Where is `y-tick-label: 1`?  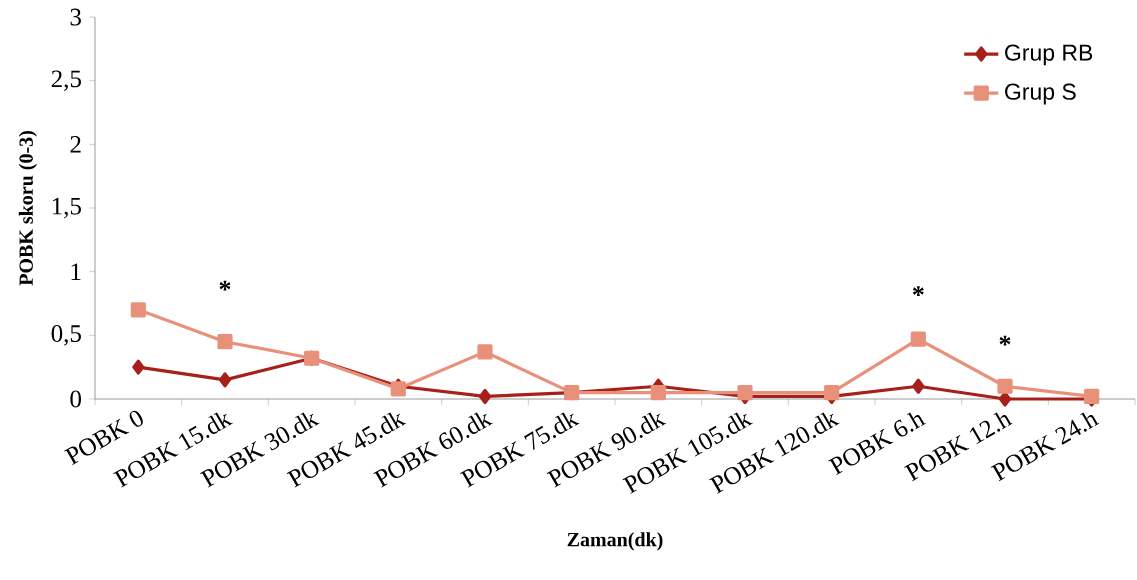 y-tick-label: 1 is located at coordinates (76, 271).